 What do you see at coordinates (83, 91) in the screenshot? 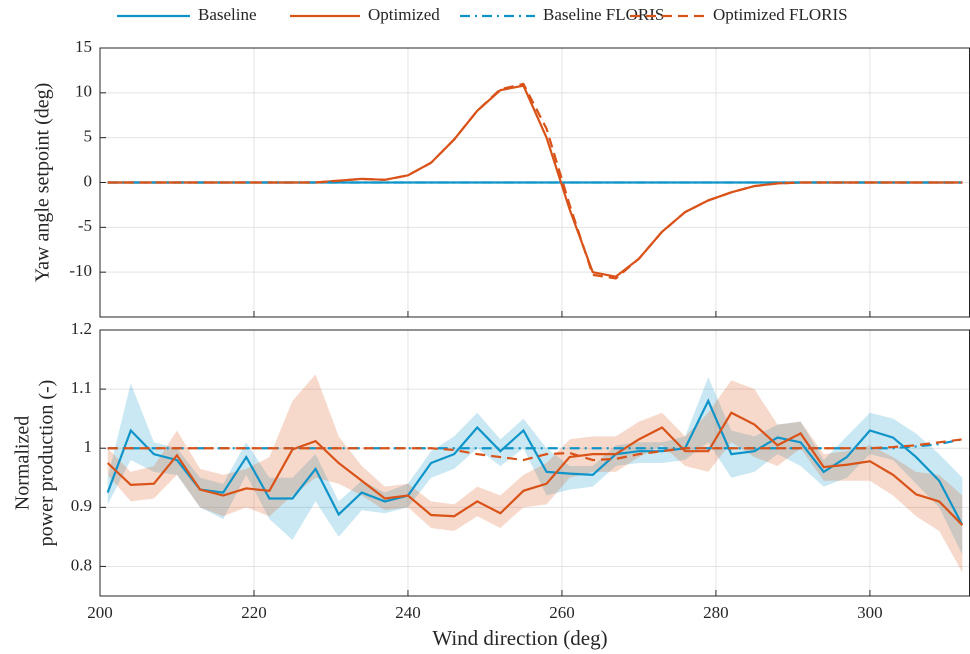
I see `y-tick-label: 10` at bounding box center [83, 91].